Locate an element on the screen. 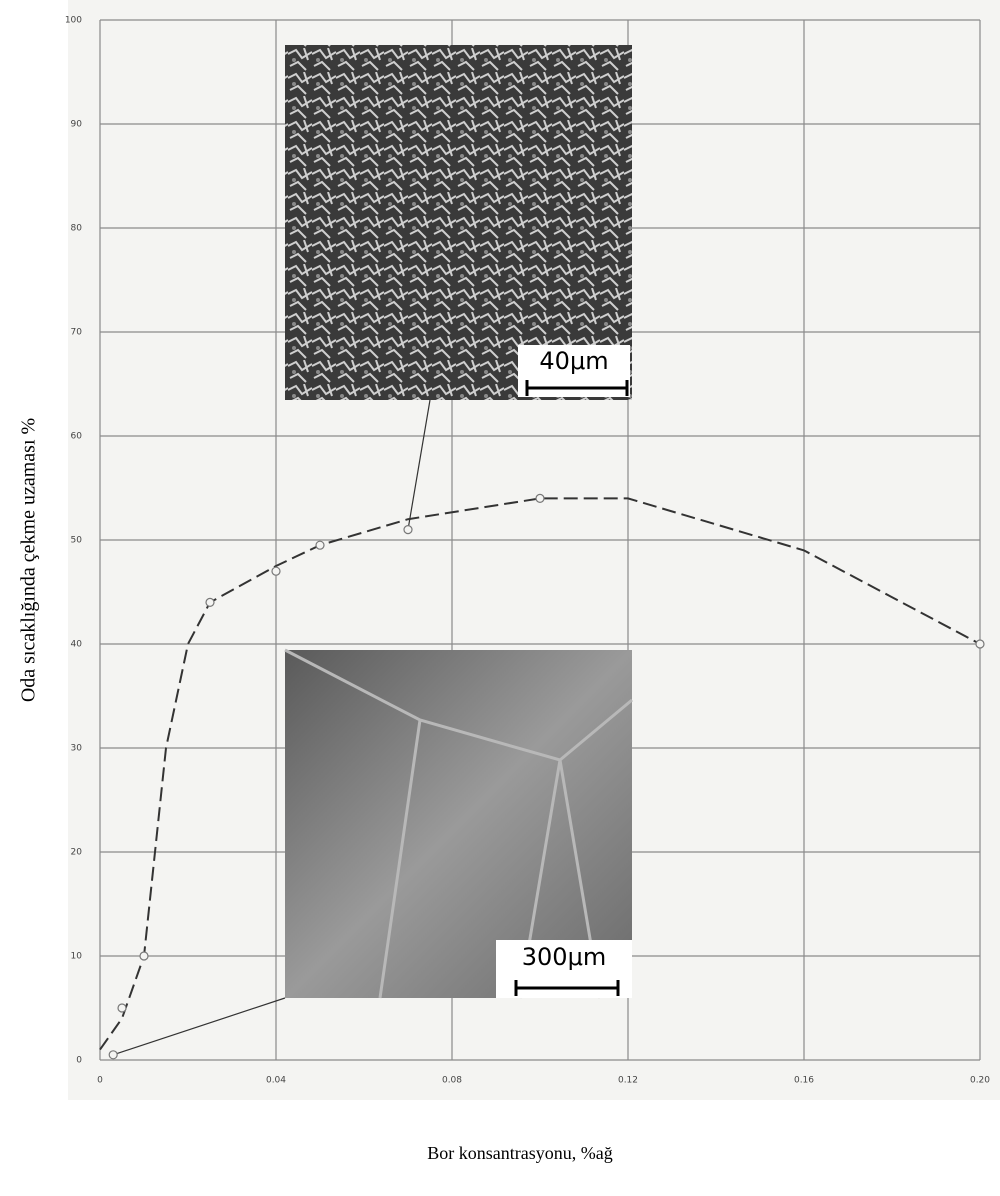 The width and height of the screenshot is (1000, 1196). scale-label: 300μm is located at coordinates (564, 957).